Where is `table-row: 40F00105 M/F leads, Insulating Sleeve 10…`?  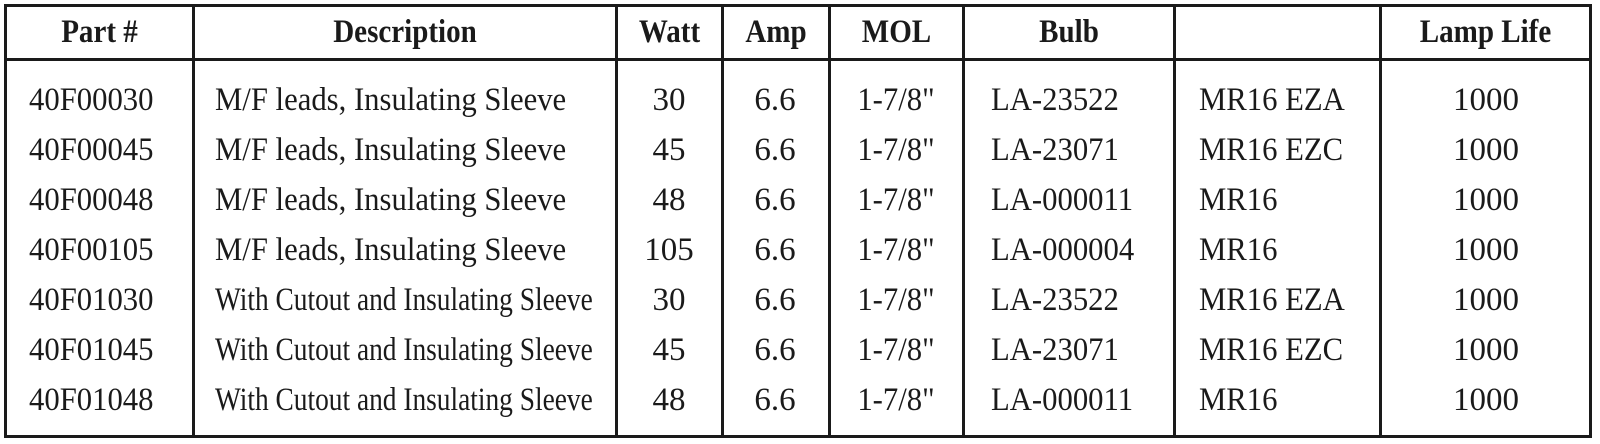
table-row: 40F00105 M/F leads, Insulating Sleeve 10… is located at coordinates (798, 250).